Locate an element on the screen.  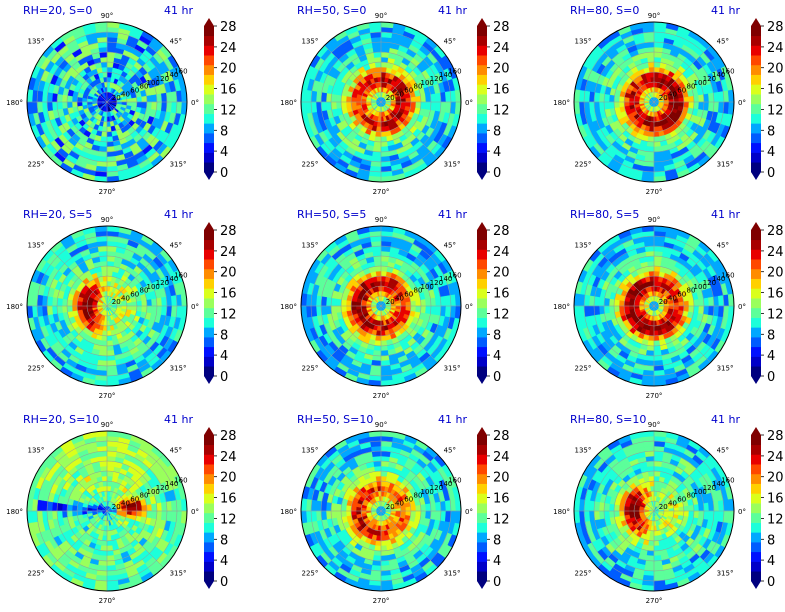
colorbar-tick-label: 8 is located at coordinates (771, 335).